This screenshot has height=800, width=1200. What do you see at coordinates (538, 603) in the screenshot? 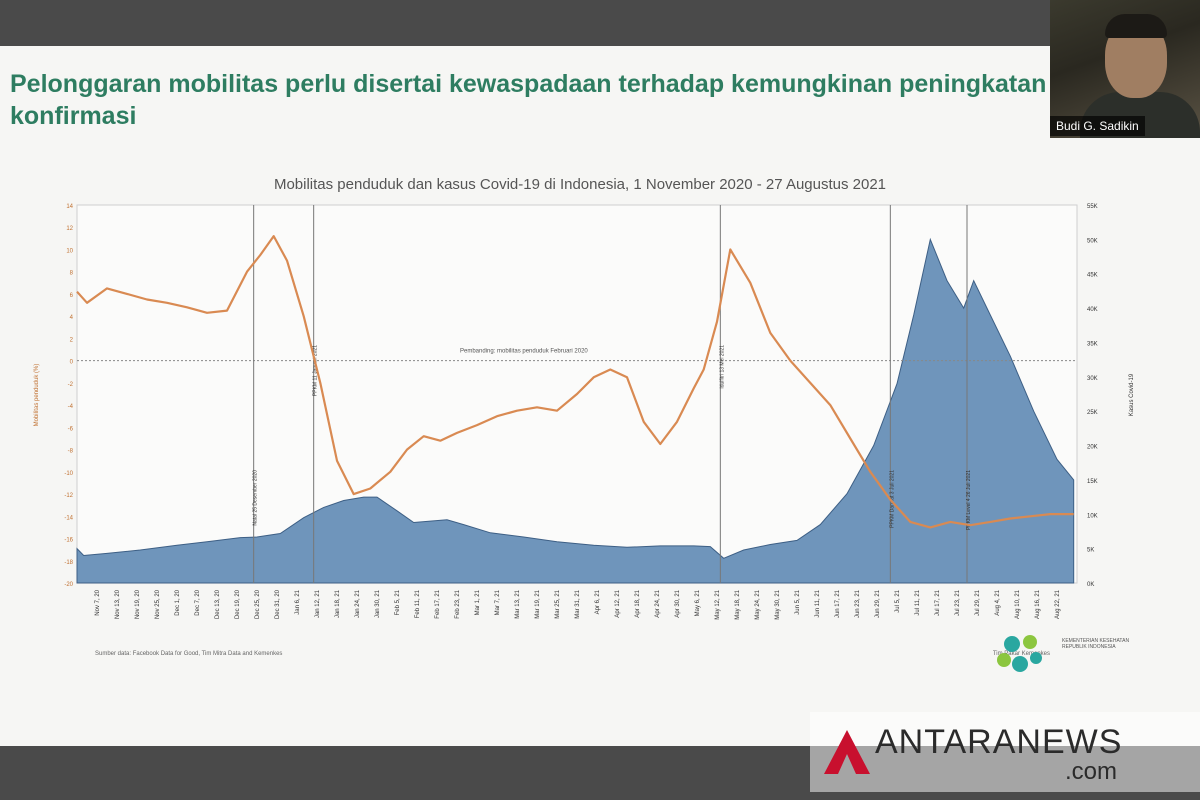
I see `x-tick-label: Mar 19, 21` at bounding box center [538, 603].